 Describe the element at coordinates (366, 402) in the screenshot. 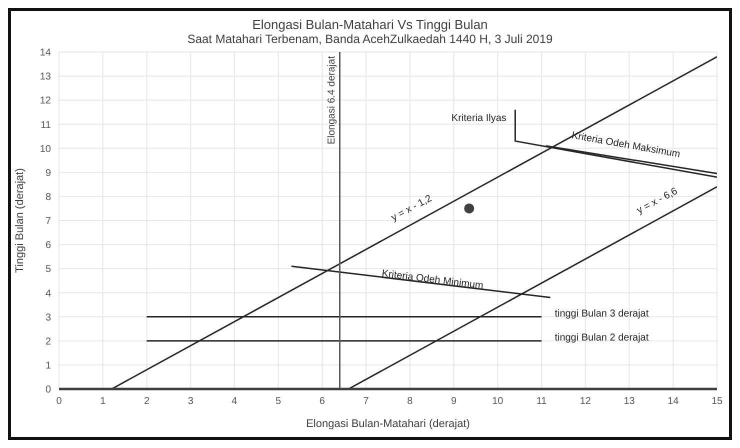

I see `x-tick-label: 7` at that location.